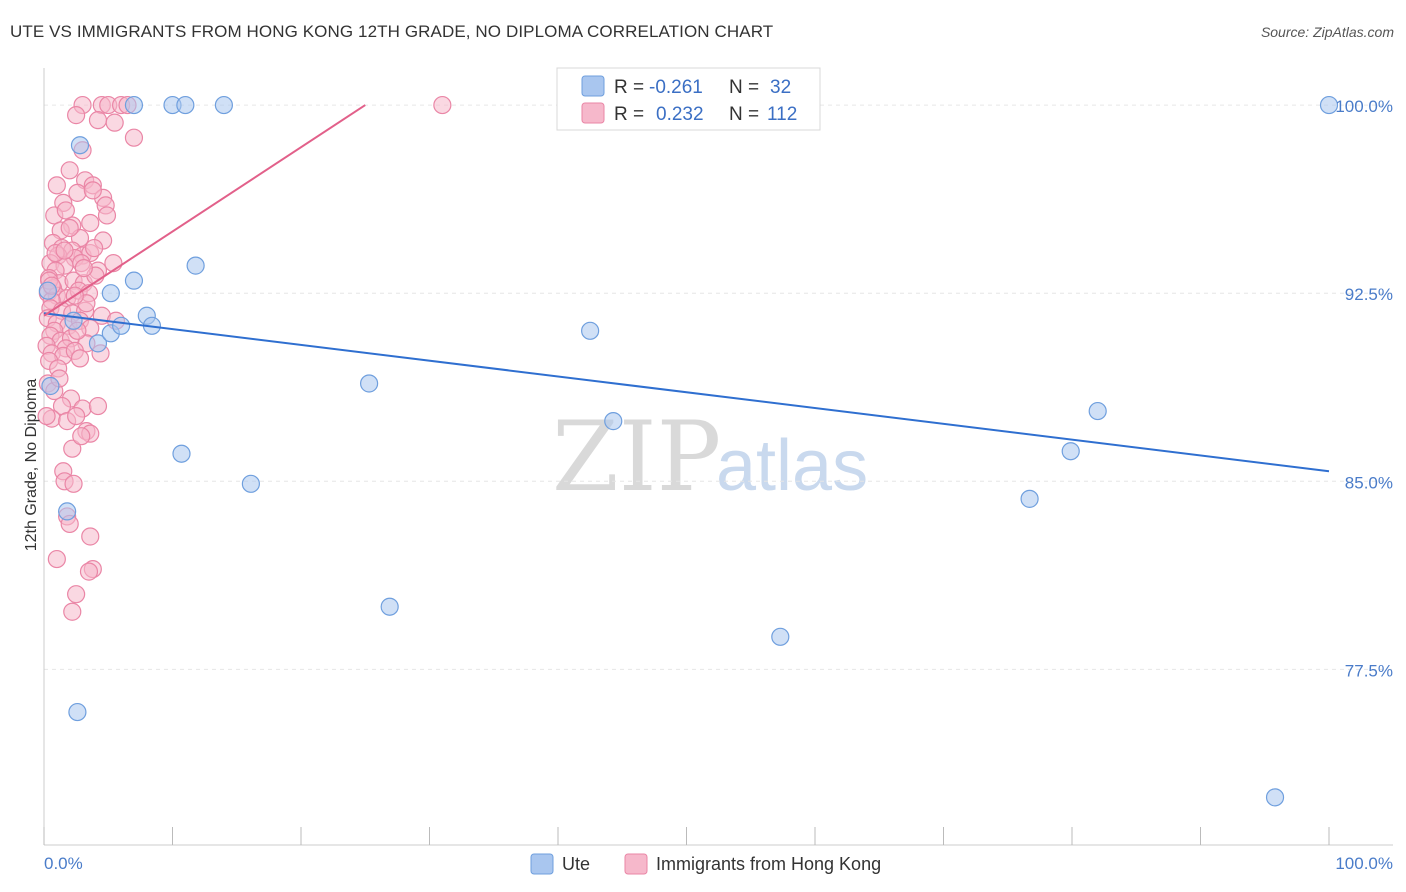 This screenshot has height=892, width=1406. Describe the element at coordinates (782, 114) in the screenshot. I see `legend-hk-n-value: 112` at that location.